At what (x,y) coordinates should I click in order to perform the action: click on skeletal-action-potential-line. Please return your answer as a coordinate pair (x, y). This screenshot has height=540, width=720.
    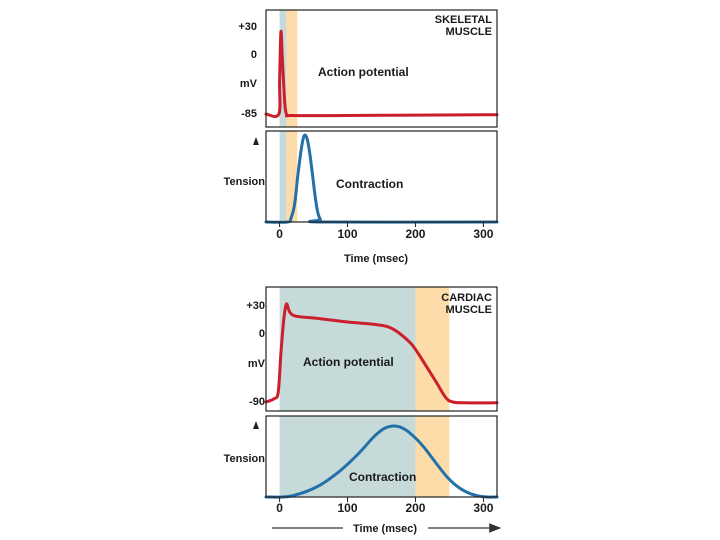
    Looking at the image, I should click on (381, 73).